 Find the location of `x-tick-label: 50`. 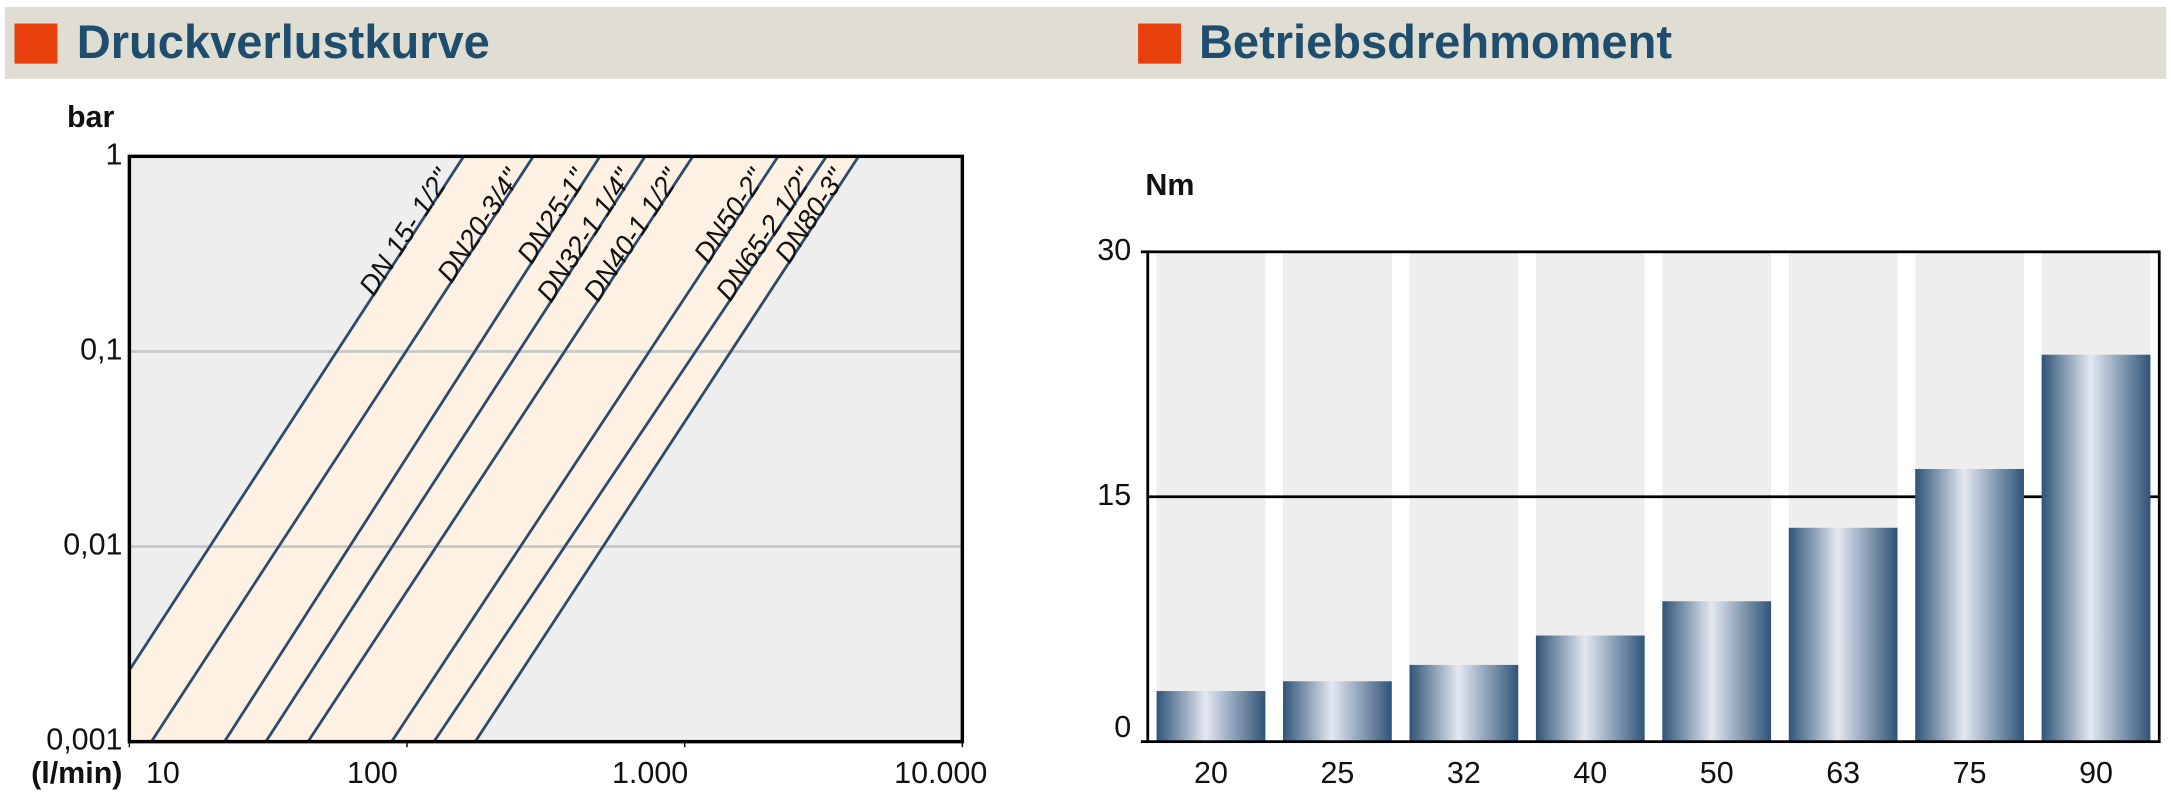

x-tick-label: 50 is located at coordinates (1717, 773).